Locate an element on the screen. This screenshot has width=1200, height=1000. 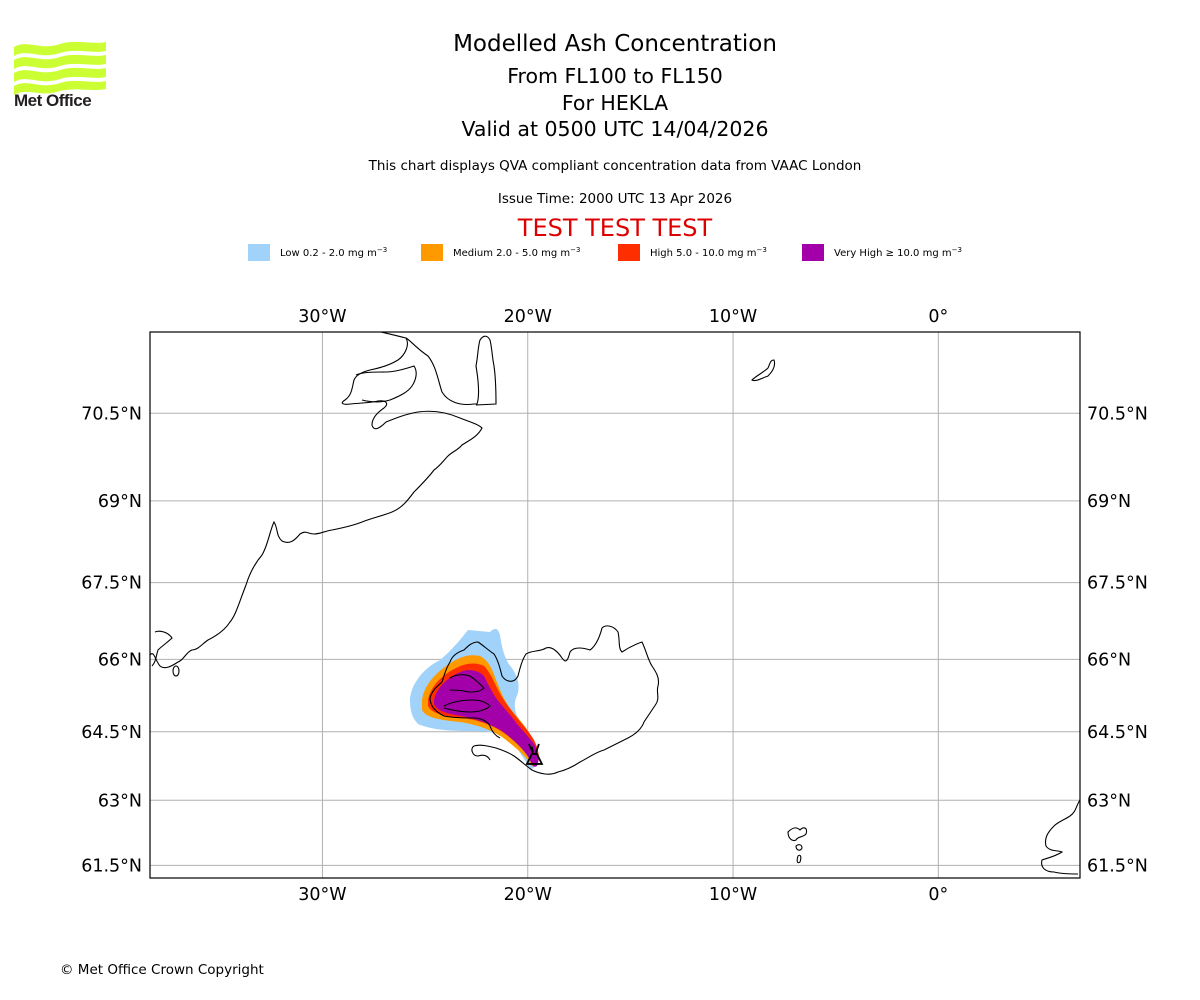
lon-label-bottom: 20°W is located at coordinates (528, 895).